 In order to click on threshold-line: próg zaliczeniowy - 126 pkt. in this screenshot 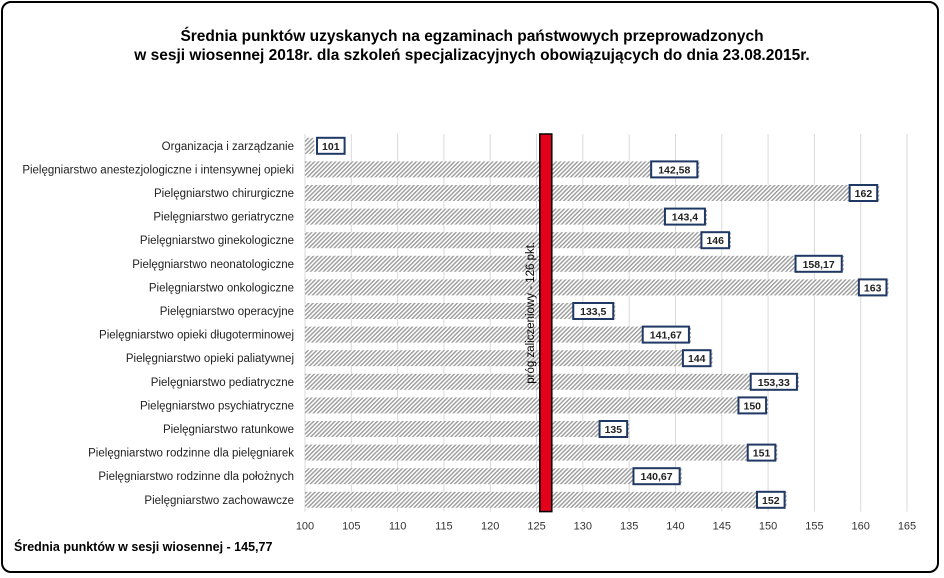, I will do `click(539, 323)`.